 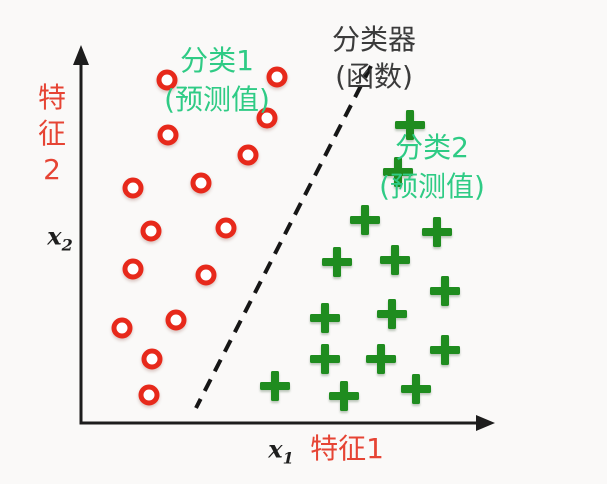 What do you see at coordinates (374, 58) in the screenshot?
I see `classifier-annotation: 分类器 (函数)` at bounding box center [374, 58].